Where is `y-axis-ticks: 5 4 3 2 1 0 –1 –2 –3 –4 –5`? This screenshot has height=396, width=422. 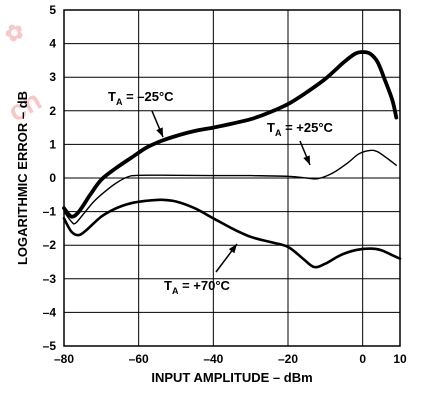
y-axis-ticks: 5 4 3 2 1 0 –1 –2 –3 –4 –5 is located at coordinates (50, 178).